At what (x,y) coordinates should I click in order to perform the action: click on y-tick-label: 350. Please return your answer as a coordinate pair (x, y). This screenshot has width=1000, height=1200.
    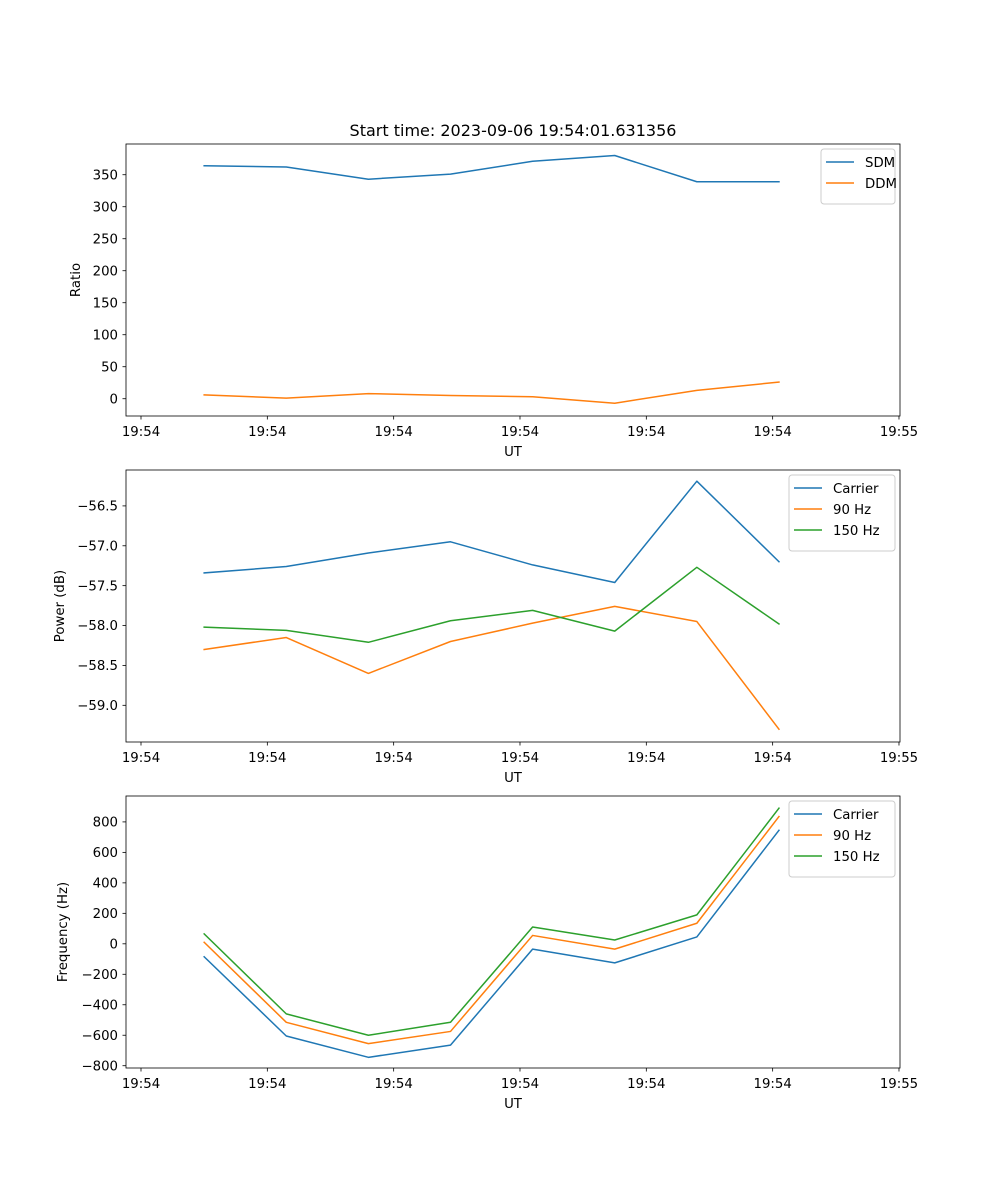
    Looking at the image, I should click on (105, 175).